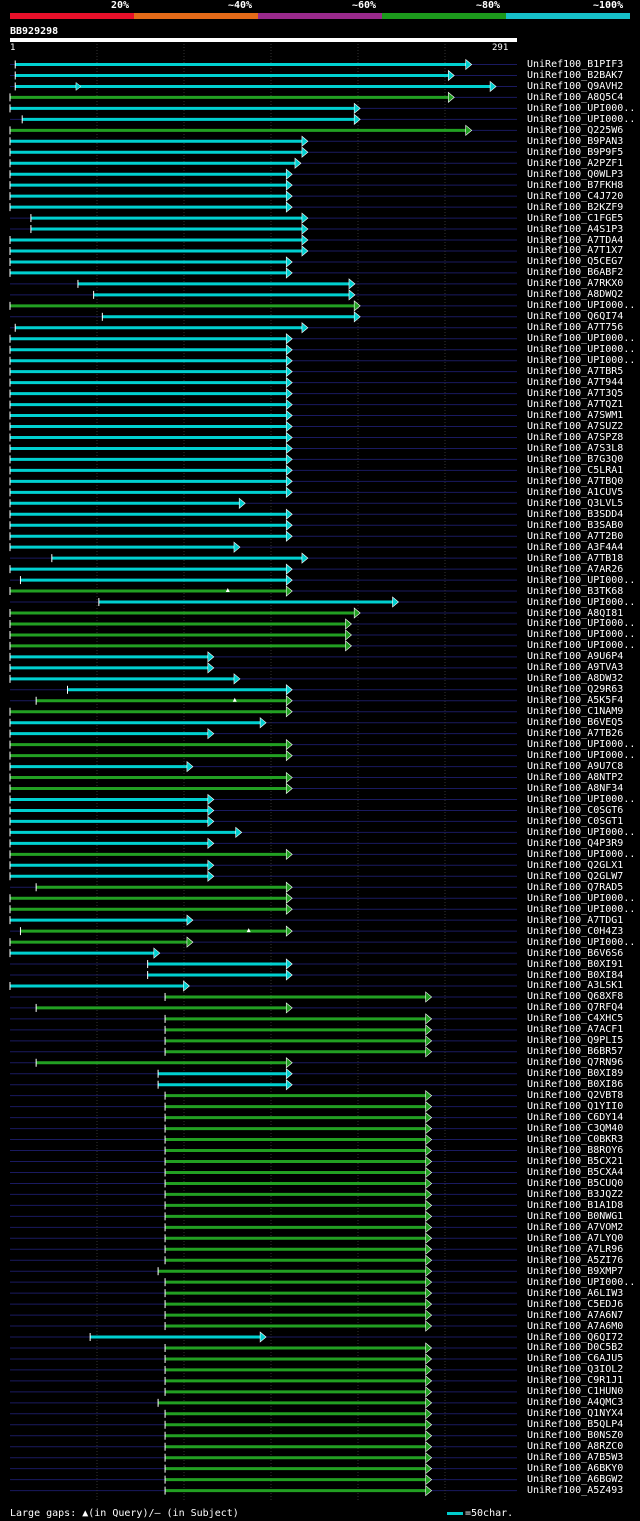 The image size is (640, 1521). I want to click on hit-label: UniRef100_C5EDJ6, so click(575, 1304).